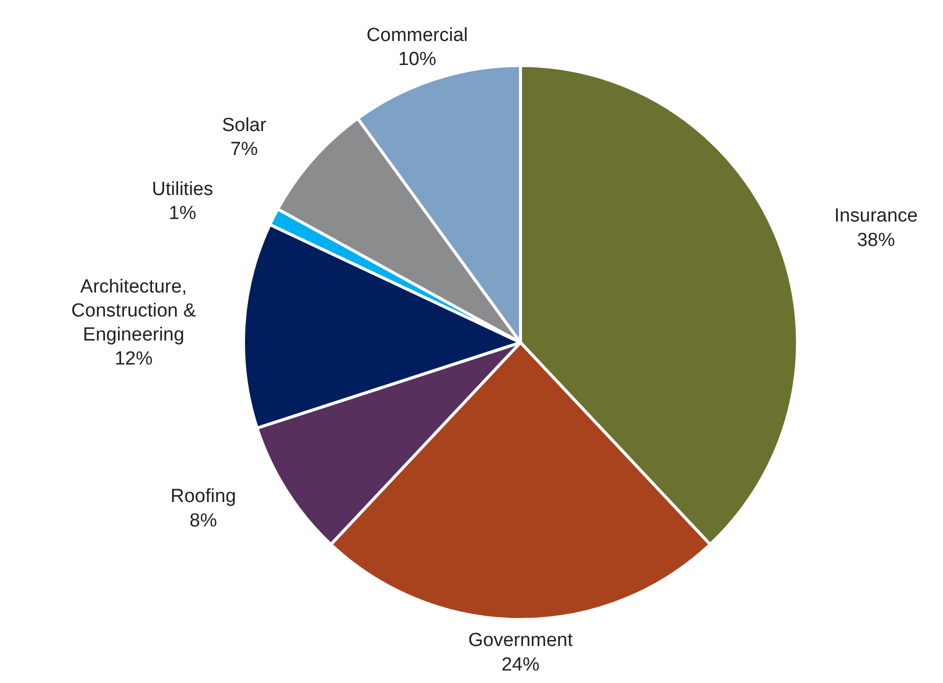 This screenshot has height=683, width=943. Describe the element at coordinates (417, 35) in the screenshot. I see `slice-label: Commercial` at that location.